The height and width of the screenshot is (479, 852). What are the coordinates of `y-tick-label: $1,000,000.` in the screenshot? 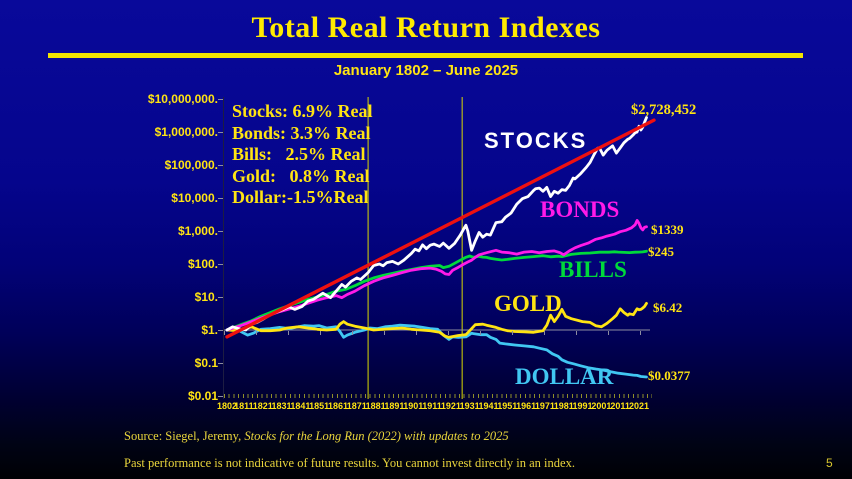 It's located at (186, 132).